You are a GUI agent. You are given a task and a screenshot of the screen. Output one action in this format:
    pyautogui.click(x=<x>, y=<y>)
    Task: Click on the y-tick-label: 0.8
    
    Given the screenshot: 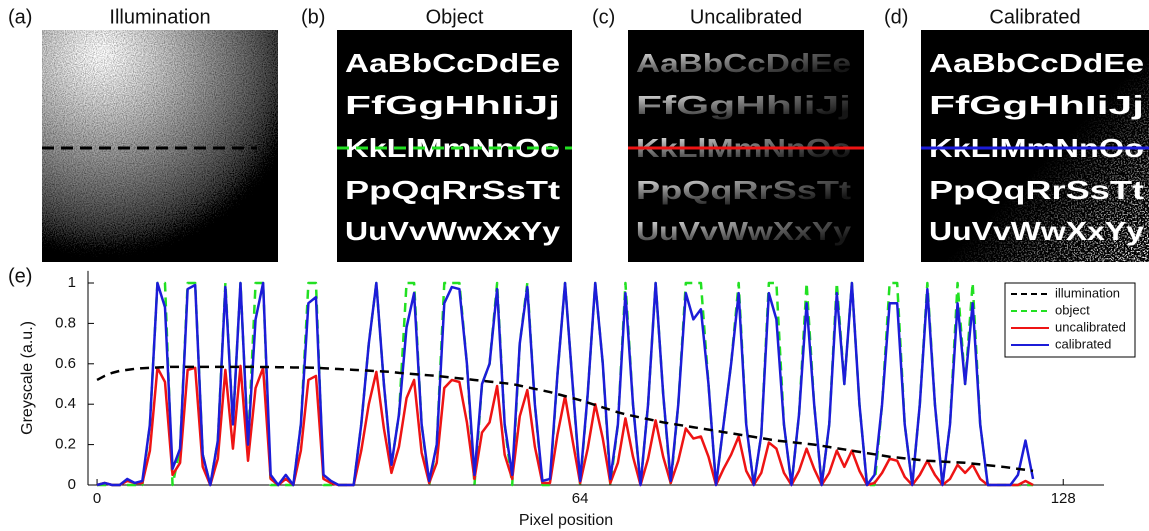 What is the action you would take?
    pyautogui.click(x=65, y=322)
    